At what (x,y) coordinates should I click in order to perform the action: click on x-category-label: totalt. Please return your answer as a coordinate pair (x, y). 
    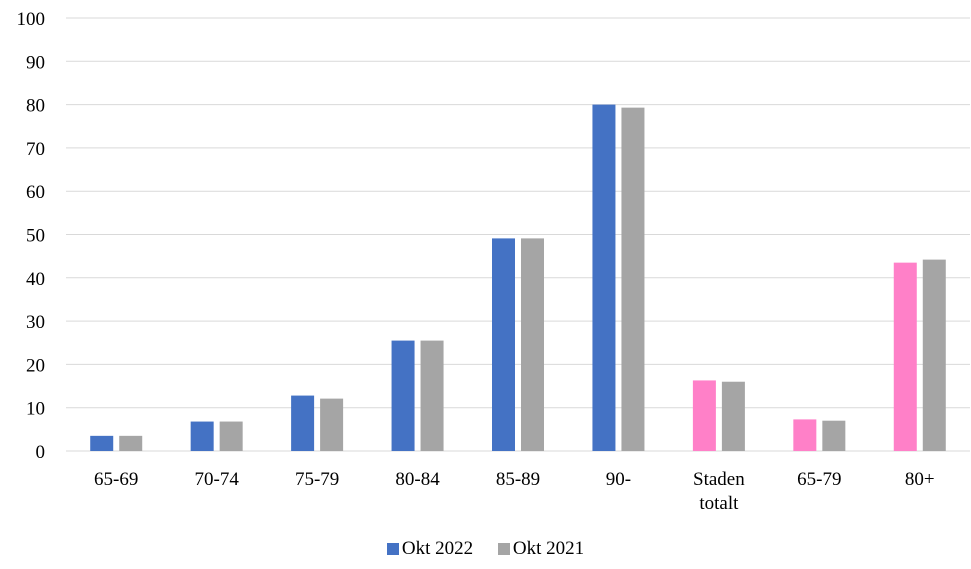
    Looking at the image, I should click on (719, 503).